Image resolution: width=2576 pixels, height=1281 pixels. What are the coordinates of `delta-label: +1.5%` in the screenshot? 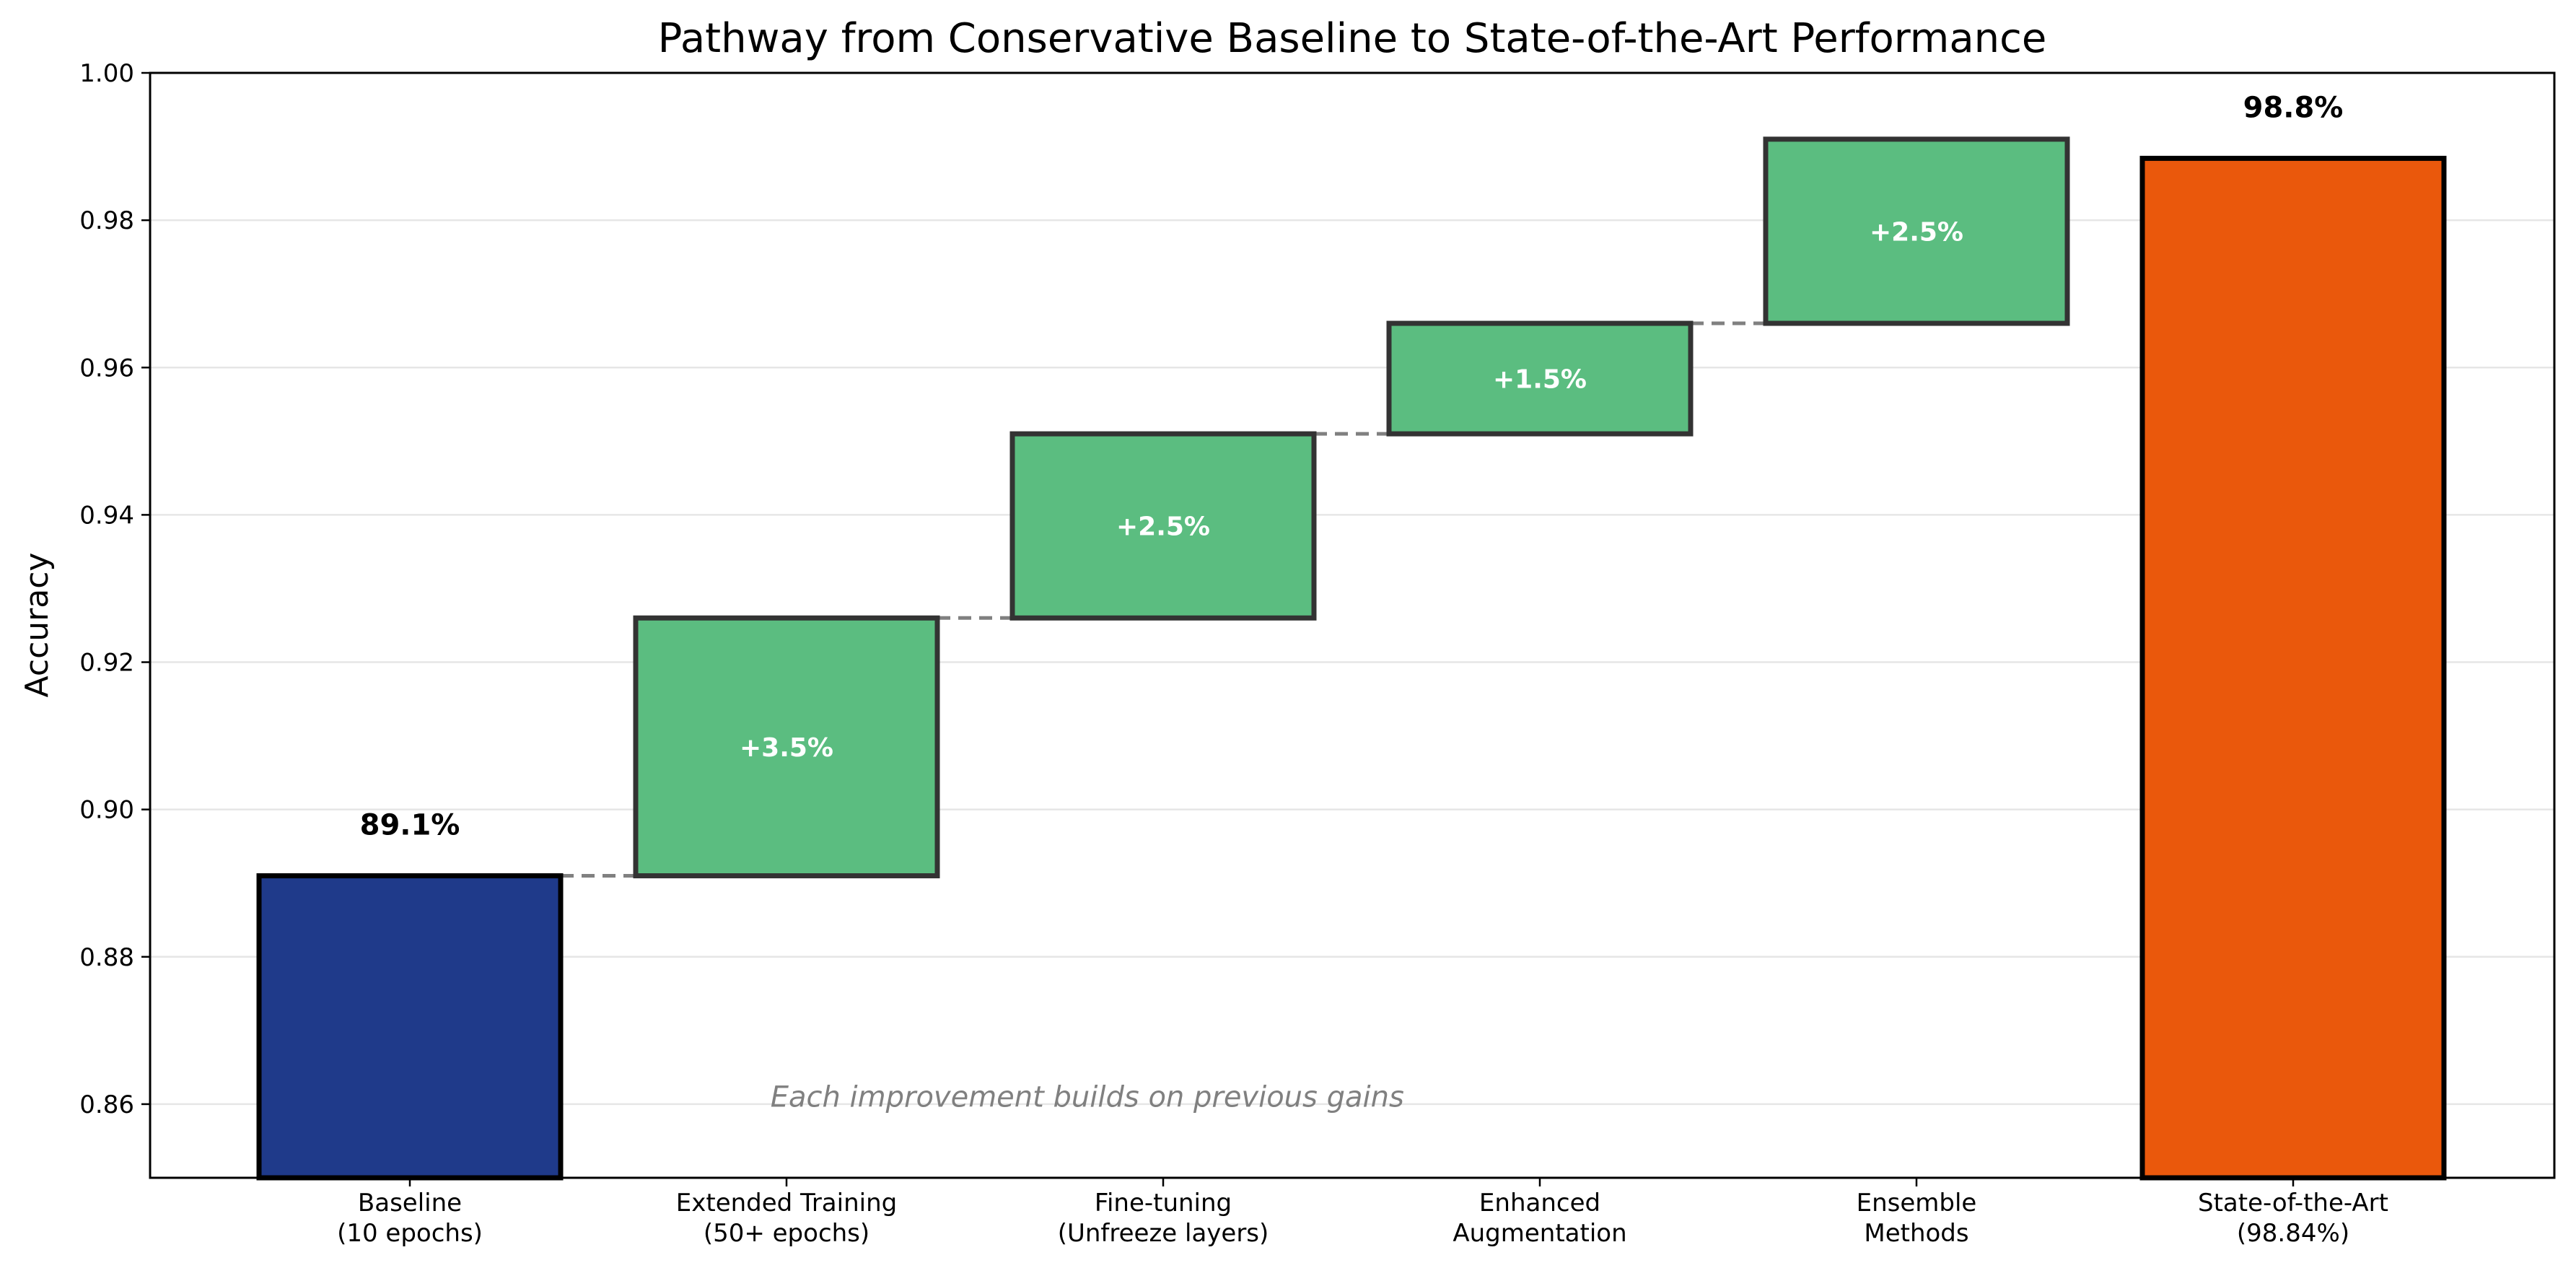 It's located at (1540, 380).